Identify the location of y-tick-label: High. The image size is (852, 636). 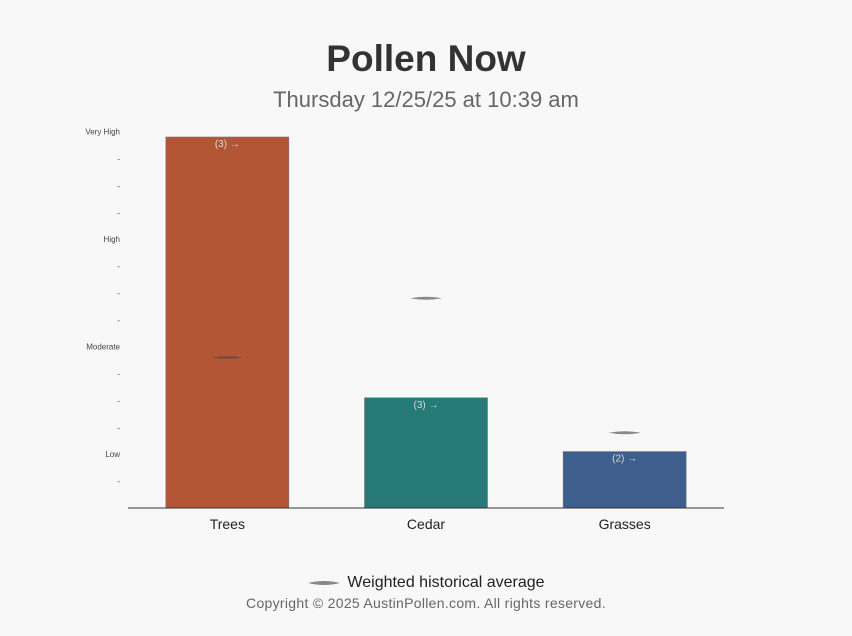
(112, 239).